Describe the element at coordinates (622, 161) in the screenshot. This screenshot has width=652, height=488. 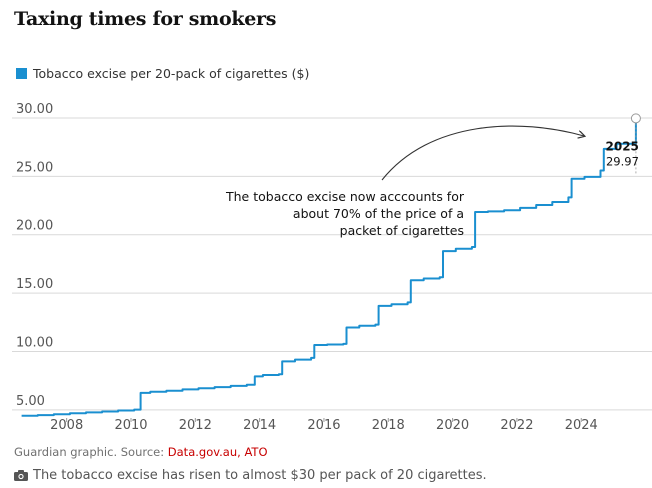
I see `end-point-value-label: 29.97` at that location.